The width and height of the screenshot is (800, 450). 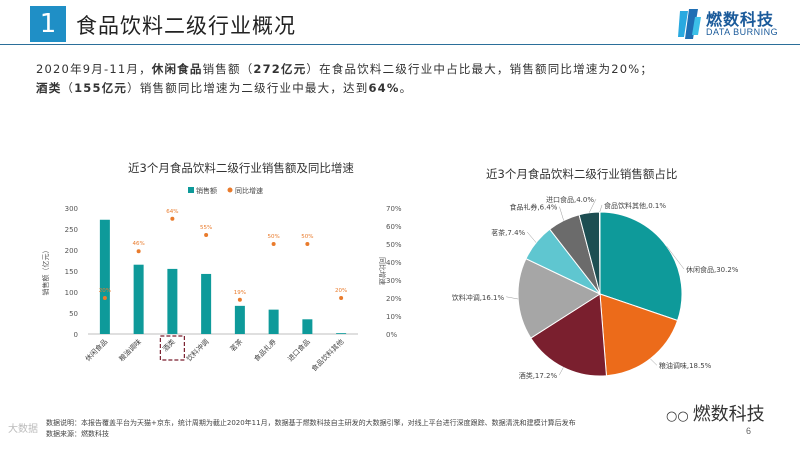 I want to click on summary-bold-value: 155亿元, so click(x=101, y=88).